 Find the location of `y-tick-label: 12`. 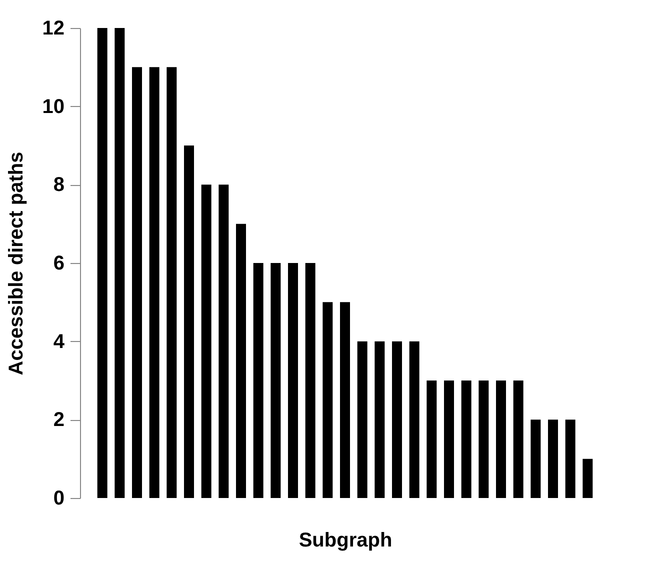

y-tick-label: 12 is located at coordinates (53, 29).